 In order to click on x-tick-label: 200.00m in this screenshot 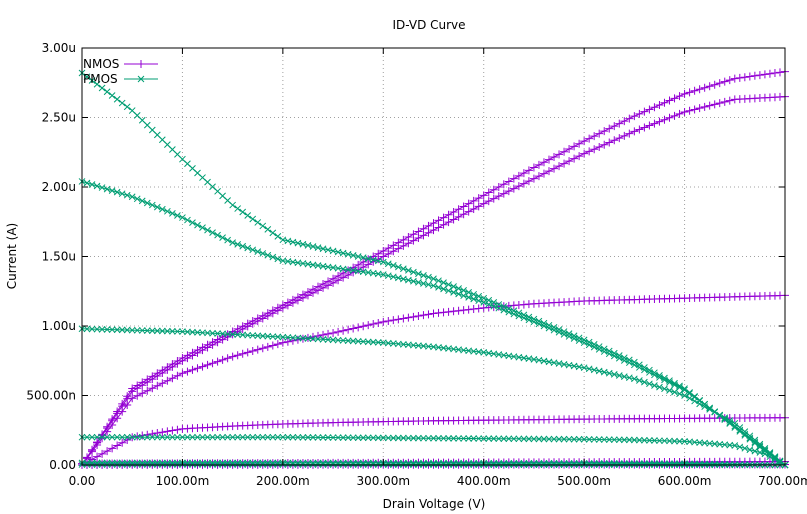, I will do `click(283, 481)`.